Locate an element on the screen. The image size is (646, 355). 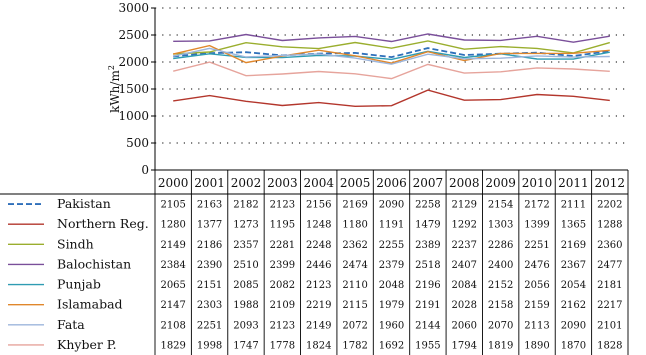
series-name: Pakistan is located at coordinates (84, 203).